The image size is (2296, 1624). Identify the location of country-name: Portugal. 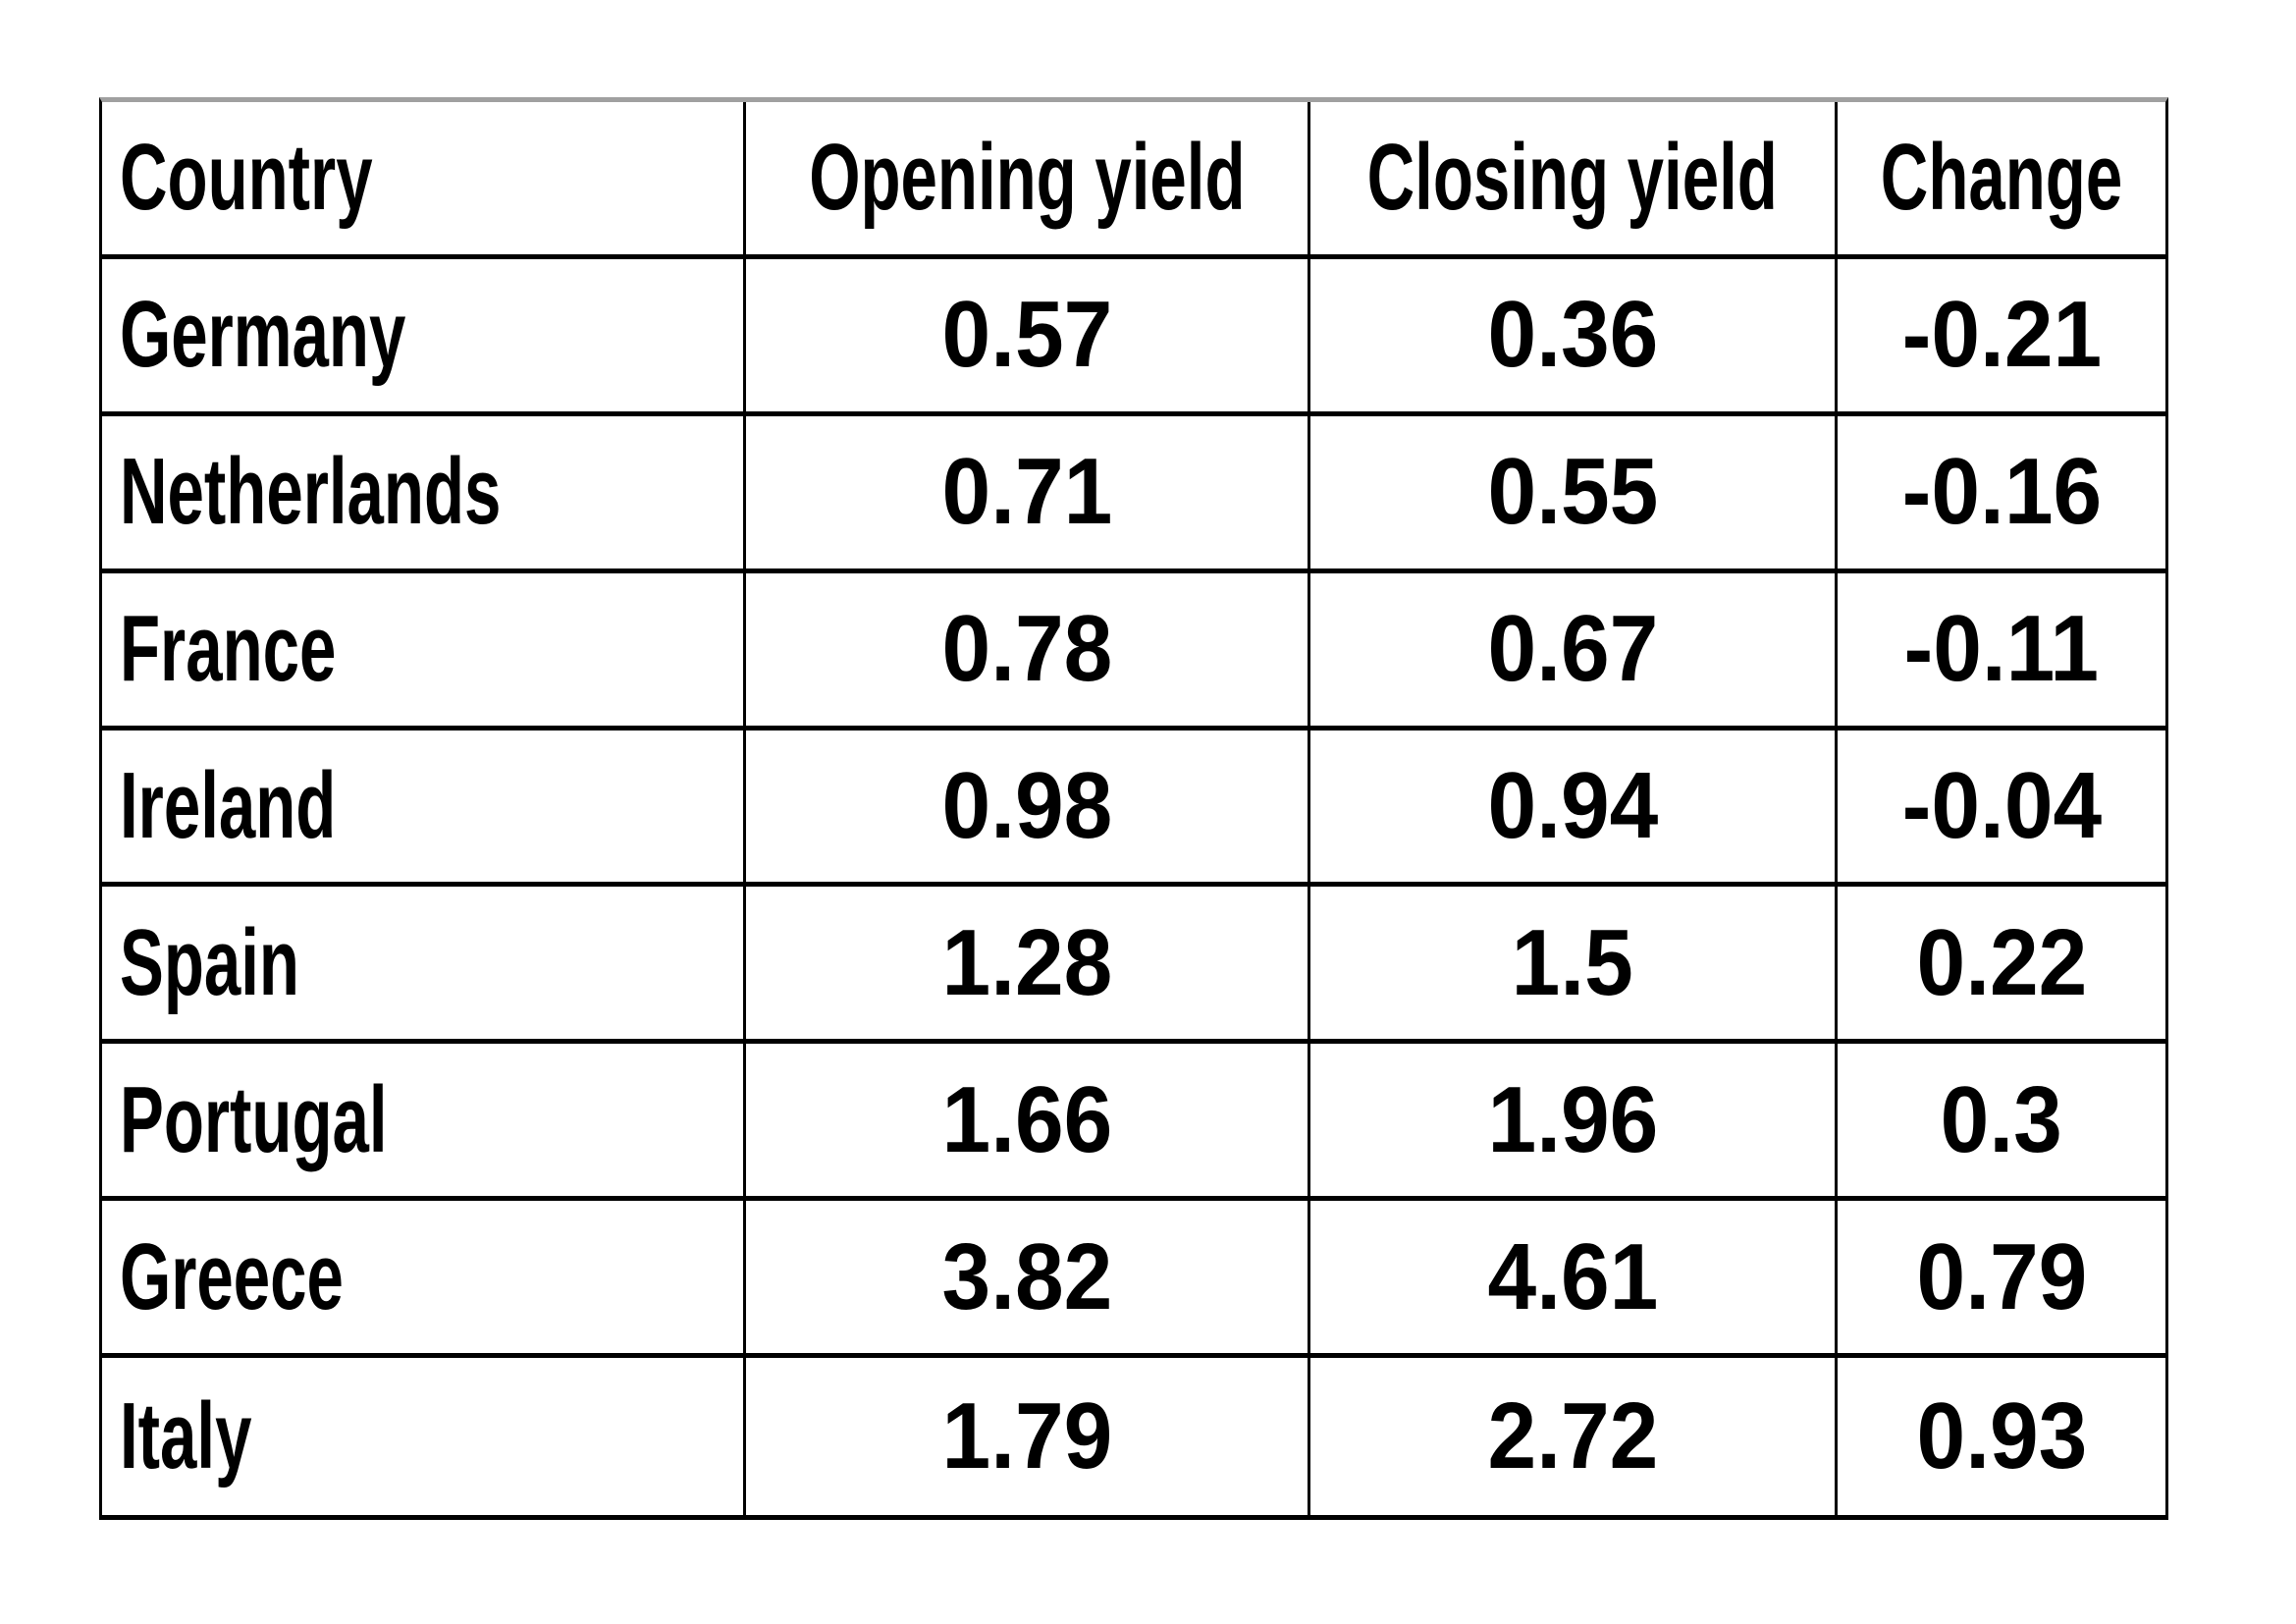
(254, 1119).